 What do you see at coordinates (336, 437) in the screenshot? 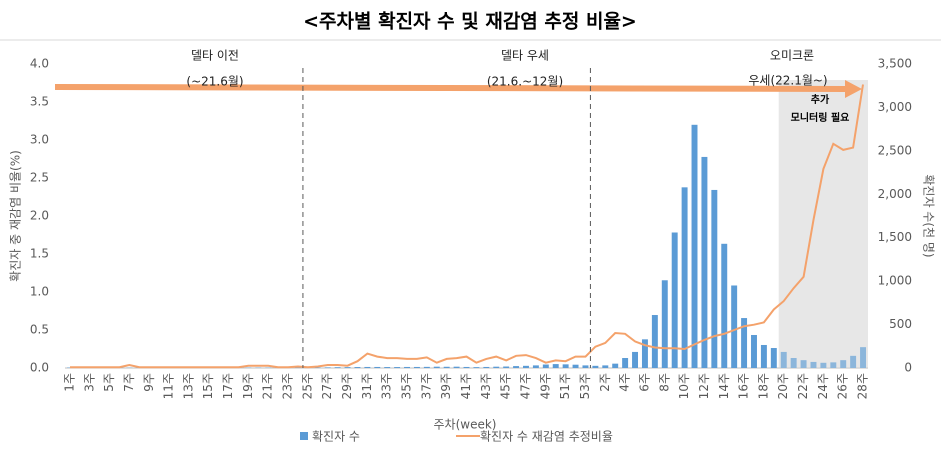
I see `legend-label: 확진자 수` at bounding box center [336, 437].